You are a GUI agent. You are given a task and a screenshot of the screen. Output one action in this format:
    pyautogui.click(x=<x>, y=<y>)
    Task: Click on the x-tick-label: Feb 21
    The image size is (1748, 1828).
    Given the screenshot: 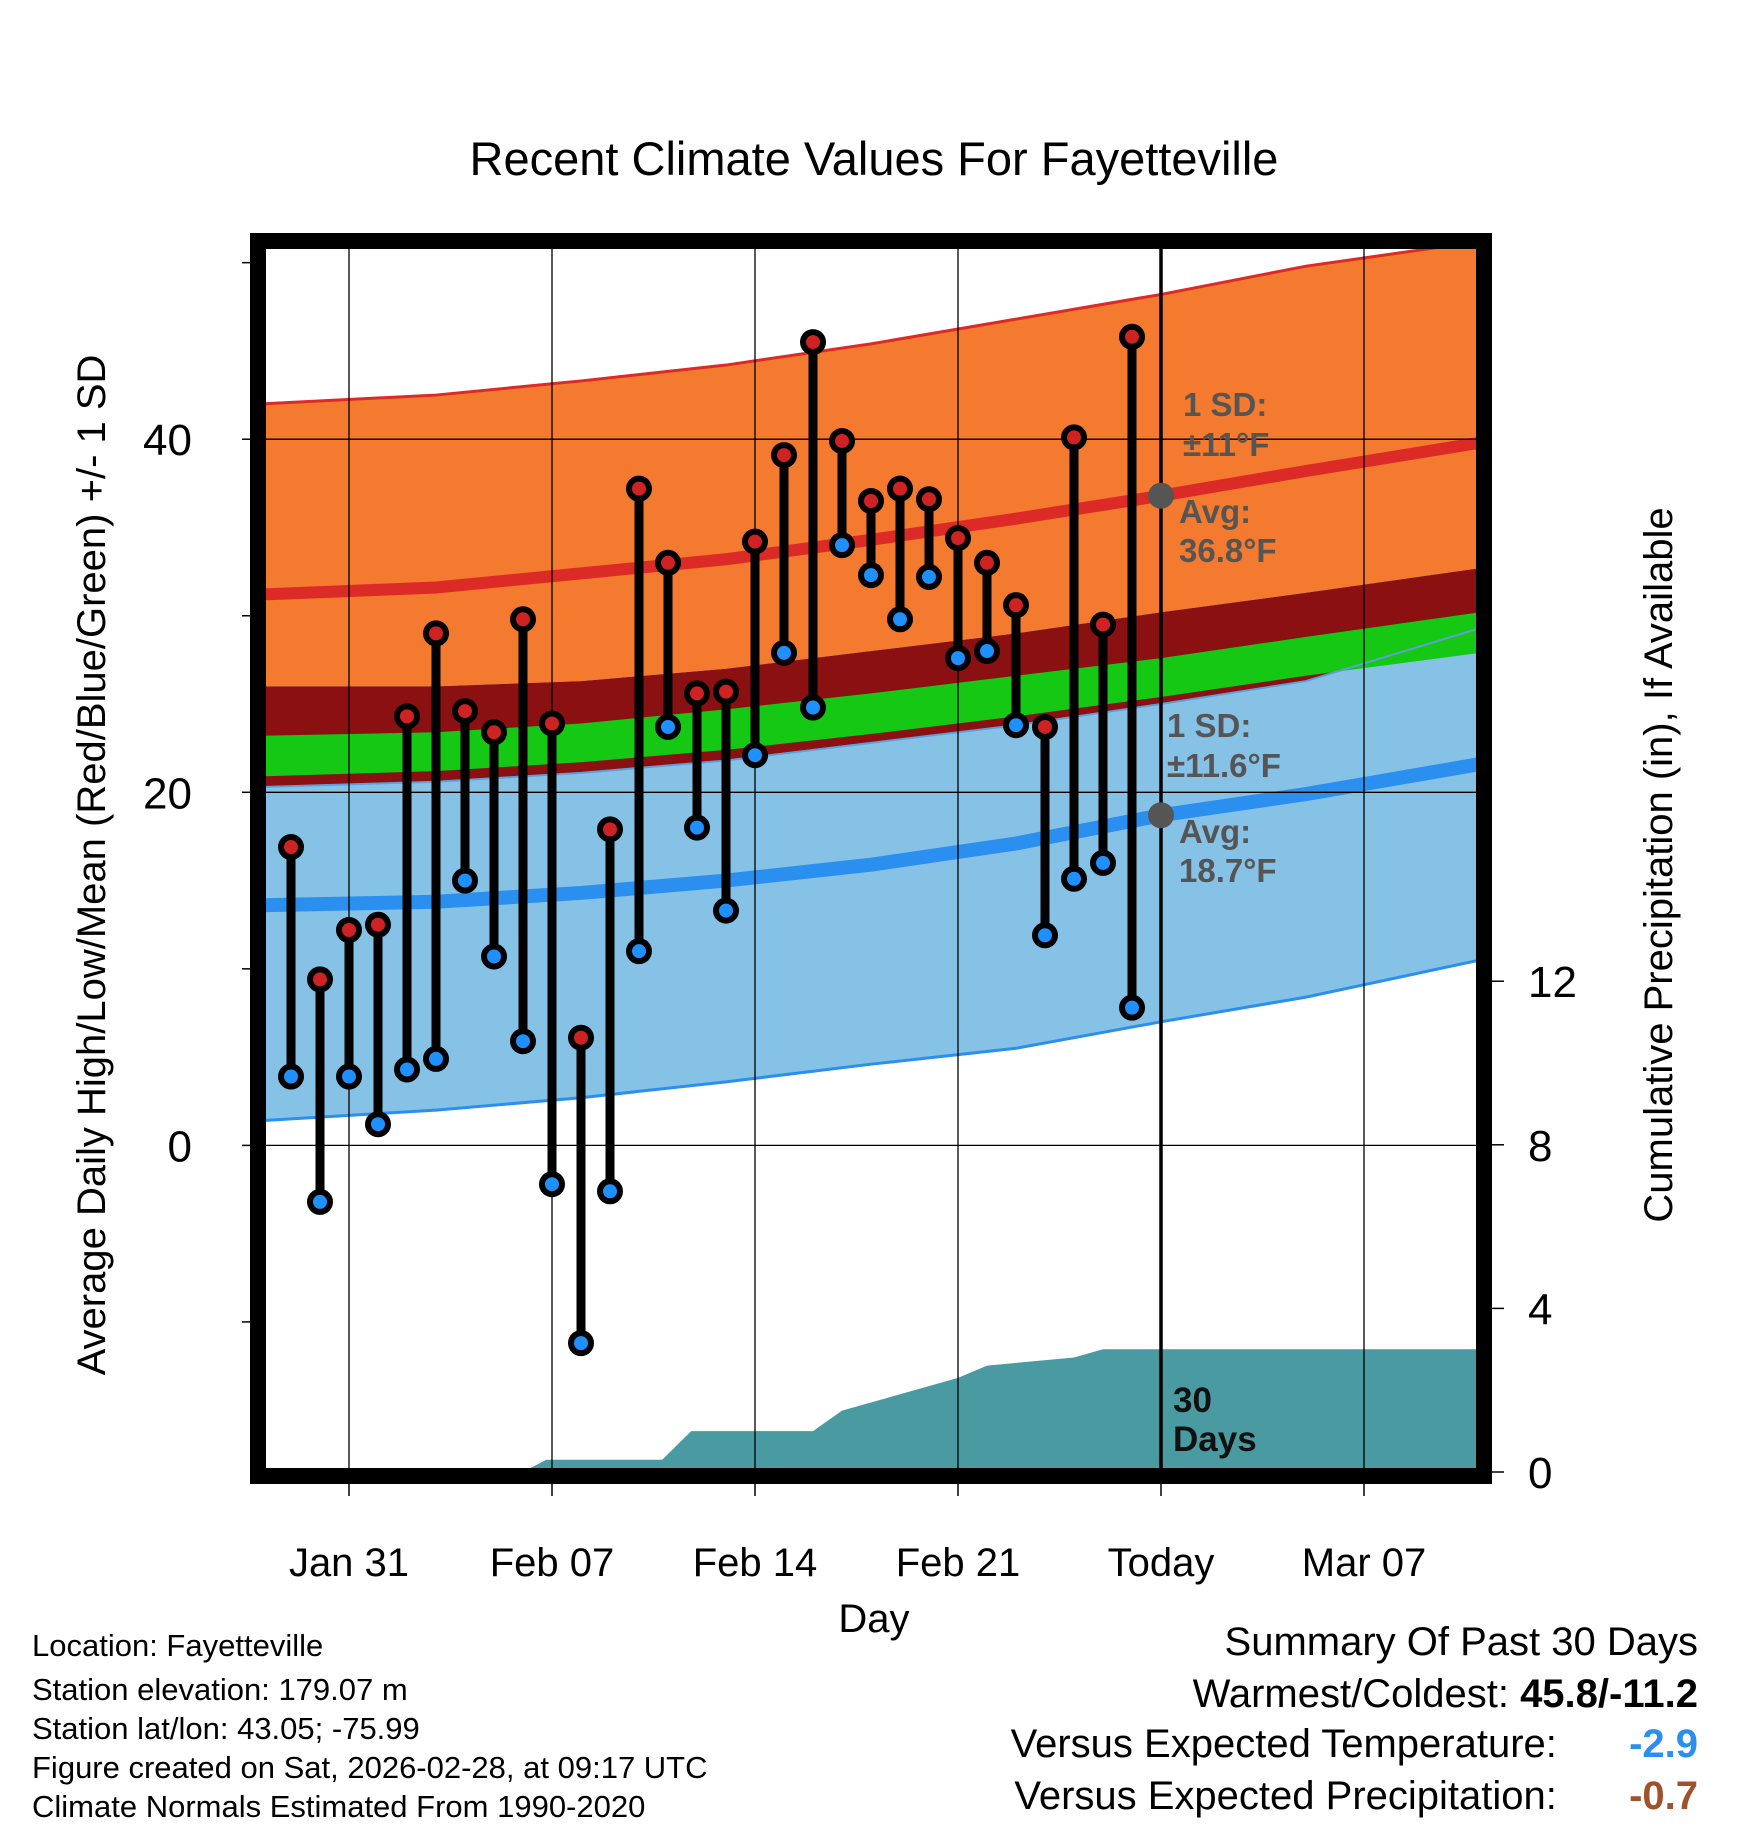 What is the action you would take?
    pyautogui.click(x=958, y=1563)
    